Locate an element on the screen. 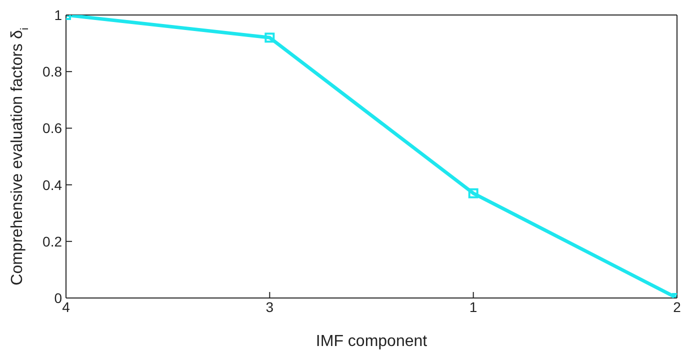  x-tick-label: 2 is located at coordinates (677, 306).